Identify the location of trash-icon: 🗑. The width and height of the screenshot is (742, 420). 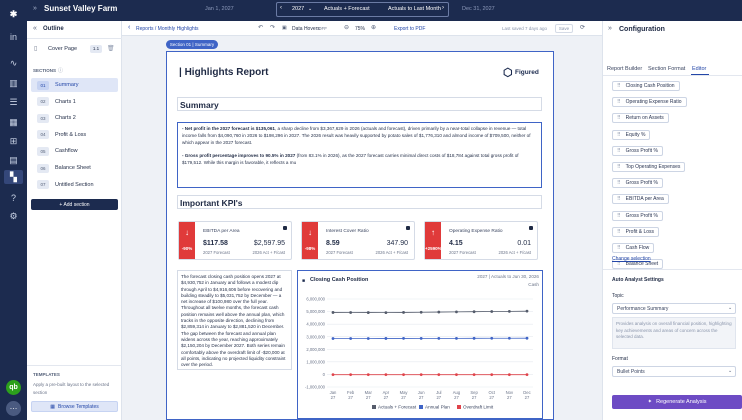
(111, 49).